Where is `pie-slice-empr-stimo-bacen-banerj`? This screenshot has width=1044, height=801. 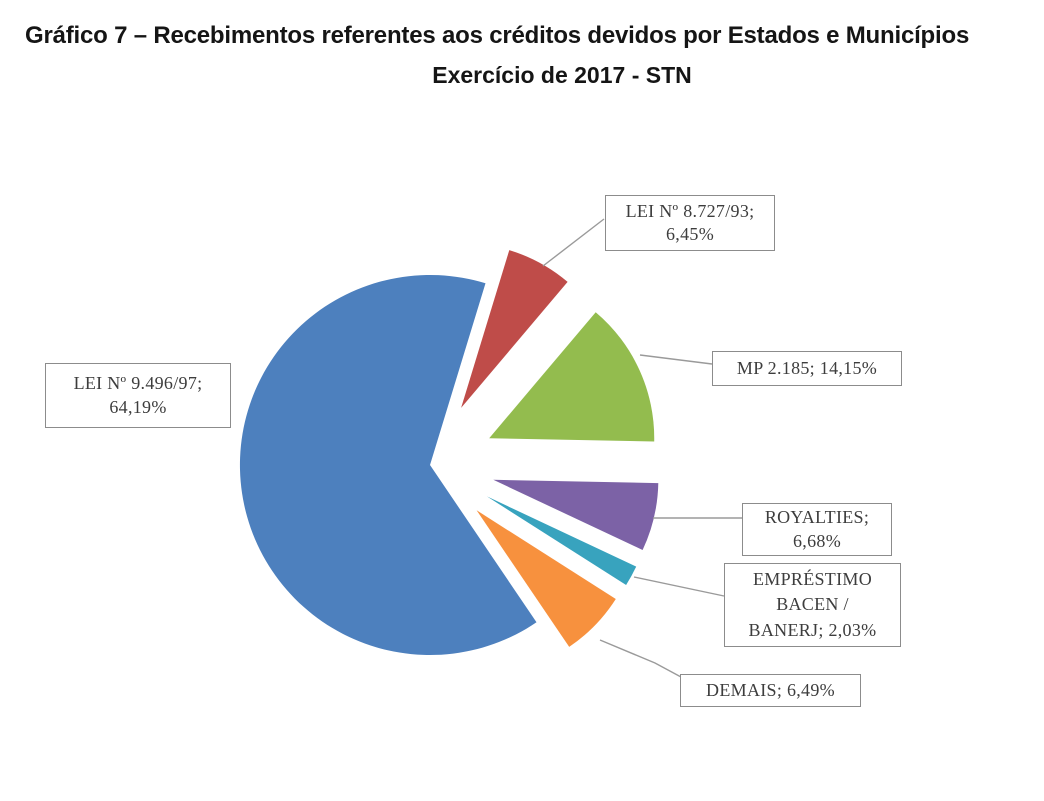 pie-slice-empr-stimo-bacen-banerj is located at coordinates (561, 540).